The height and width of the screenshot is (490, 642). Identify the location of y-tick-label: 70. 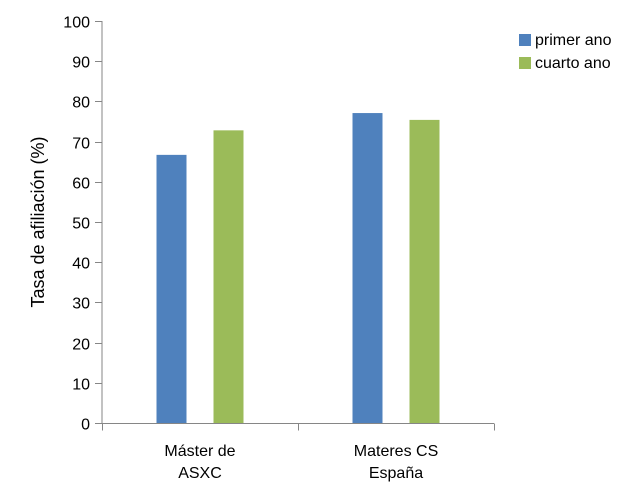
(81, 144).